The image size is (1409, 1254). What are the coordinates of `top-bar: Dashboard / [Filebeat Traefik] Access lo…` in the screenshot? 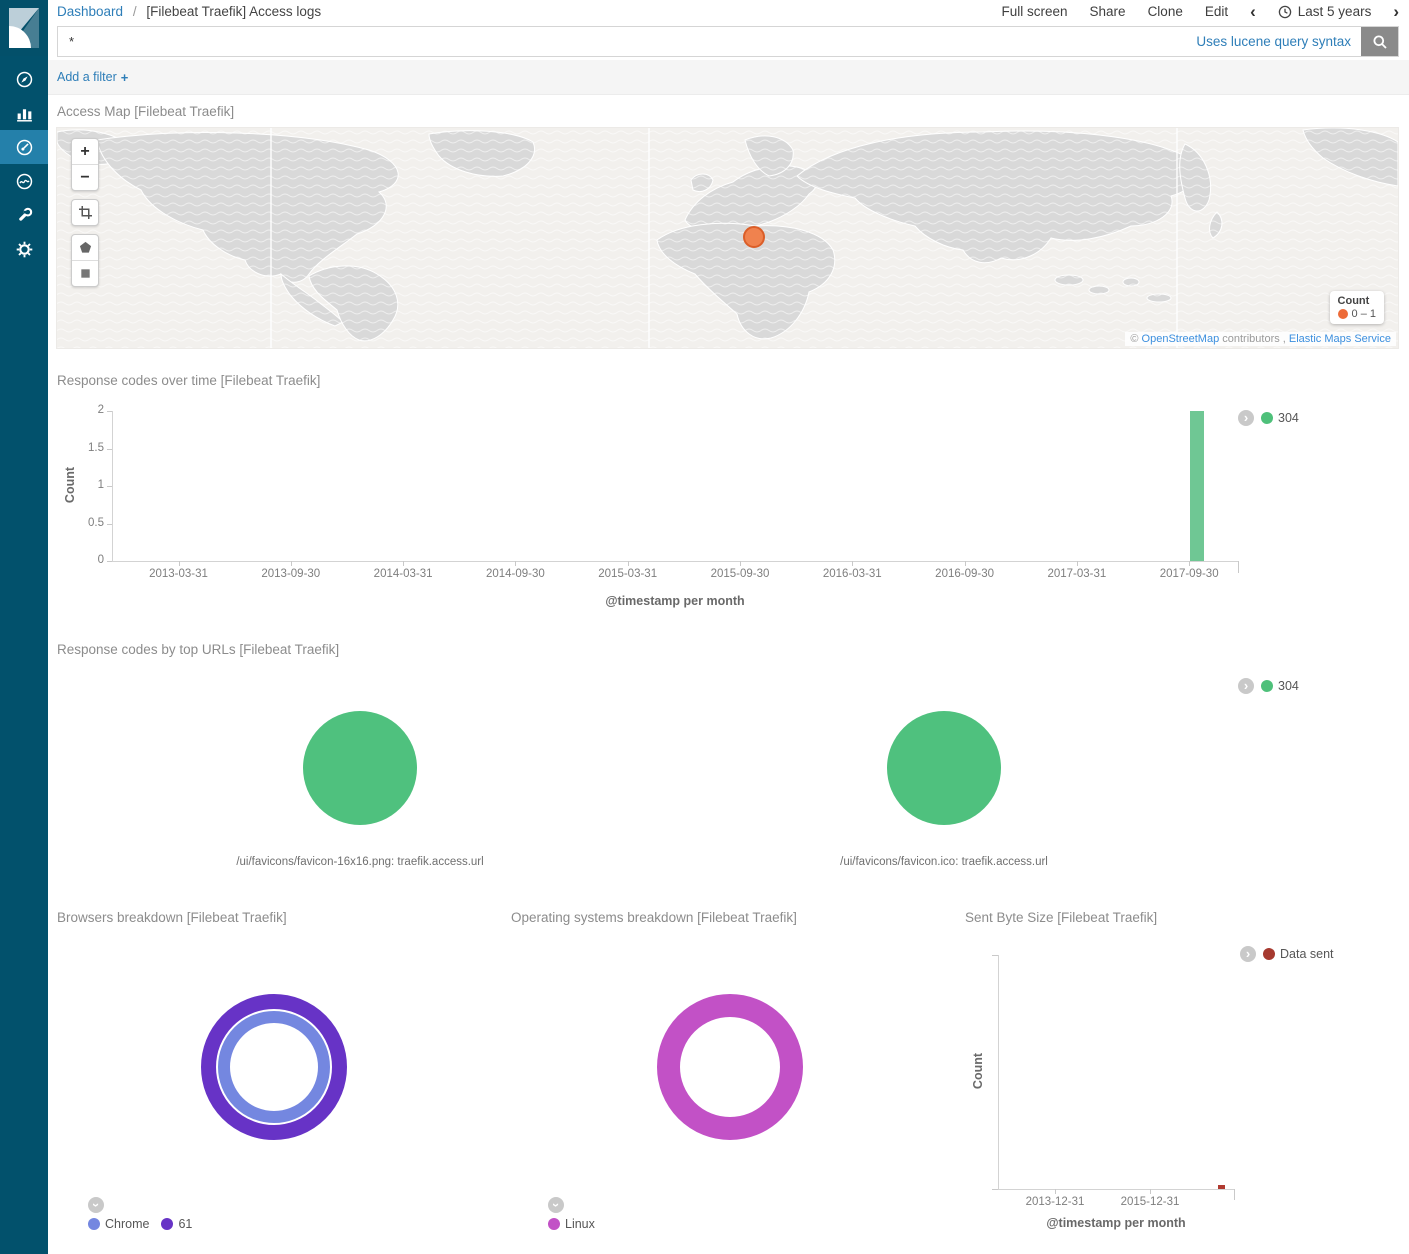 It's located at (728, 13).